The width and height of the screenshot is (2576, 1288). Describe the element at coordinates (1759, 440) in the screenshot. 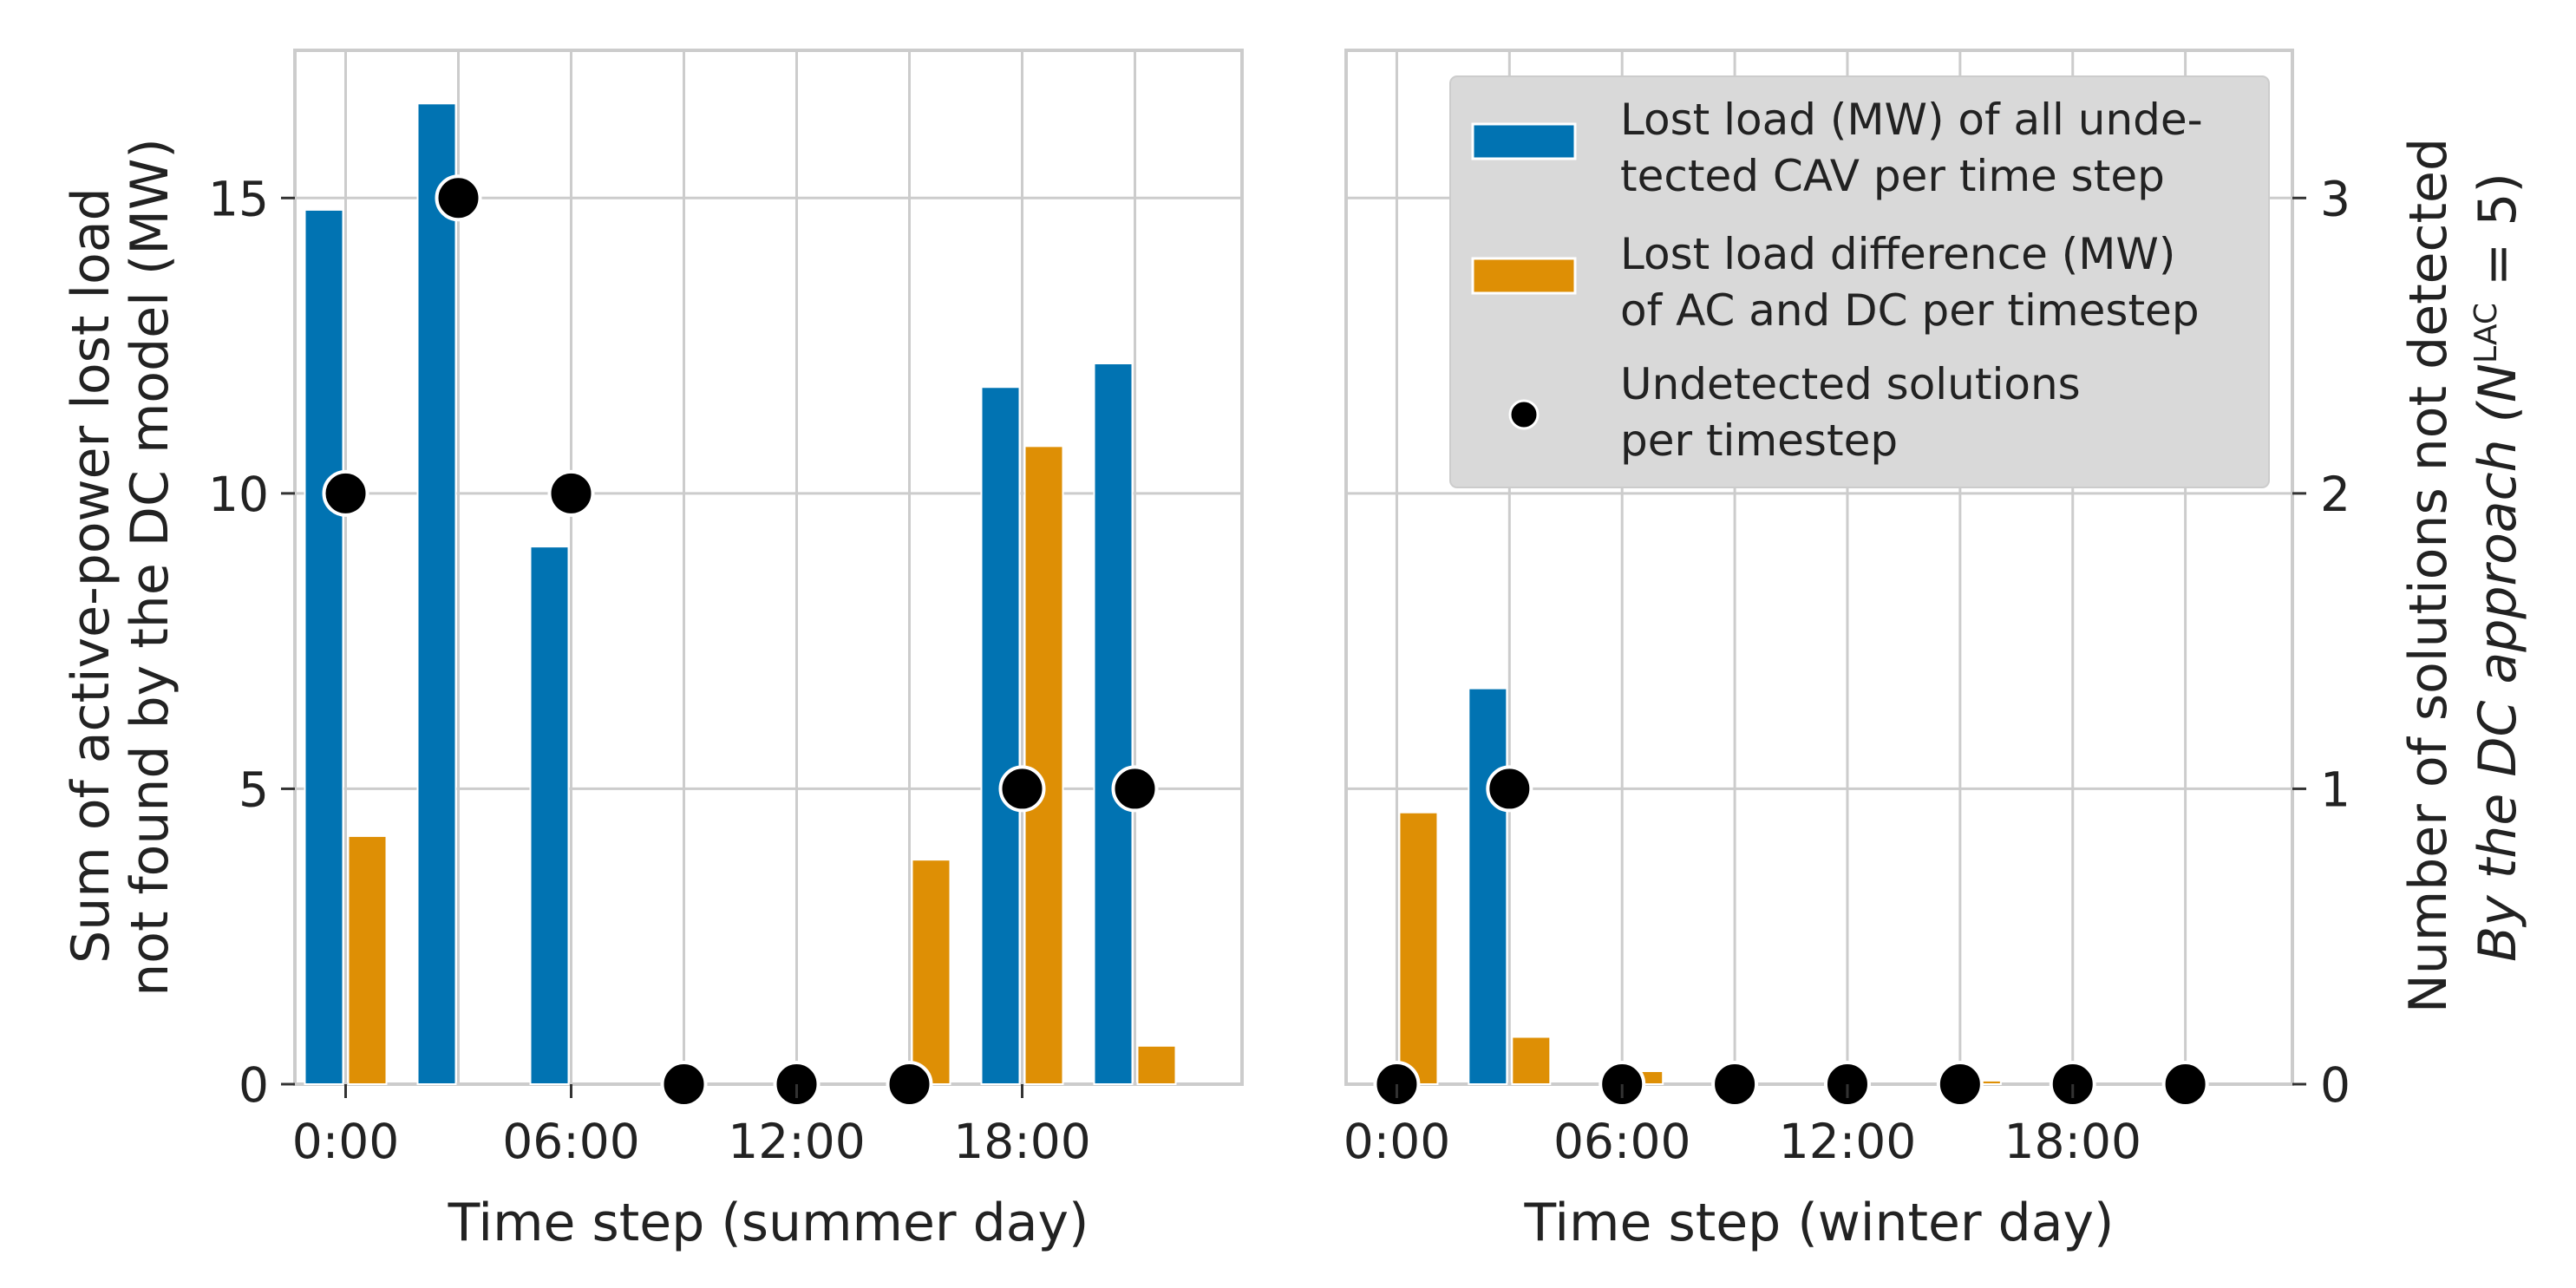

I see `legend-label-line: per timestep` at that location.